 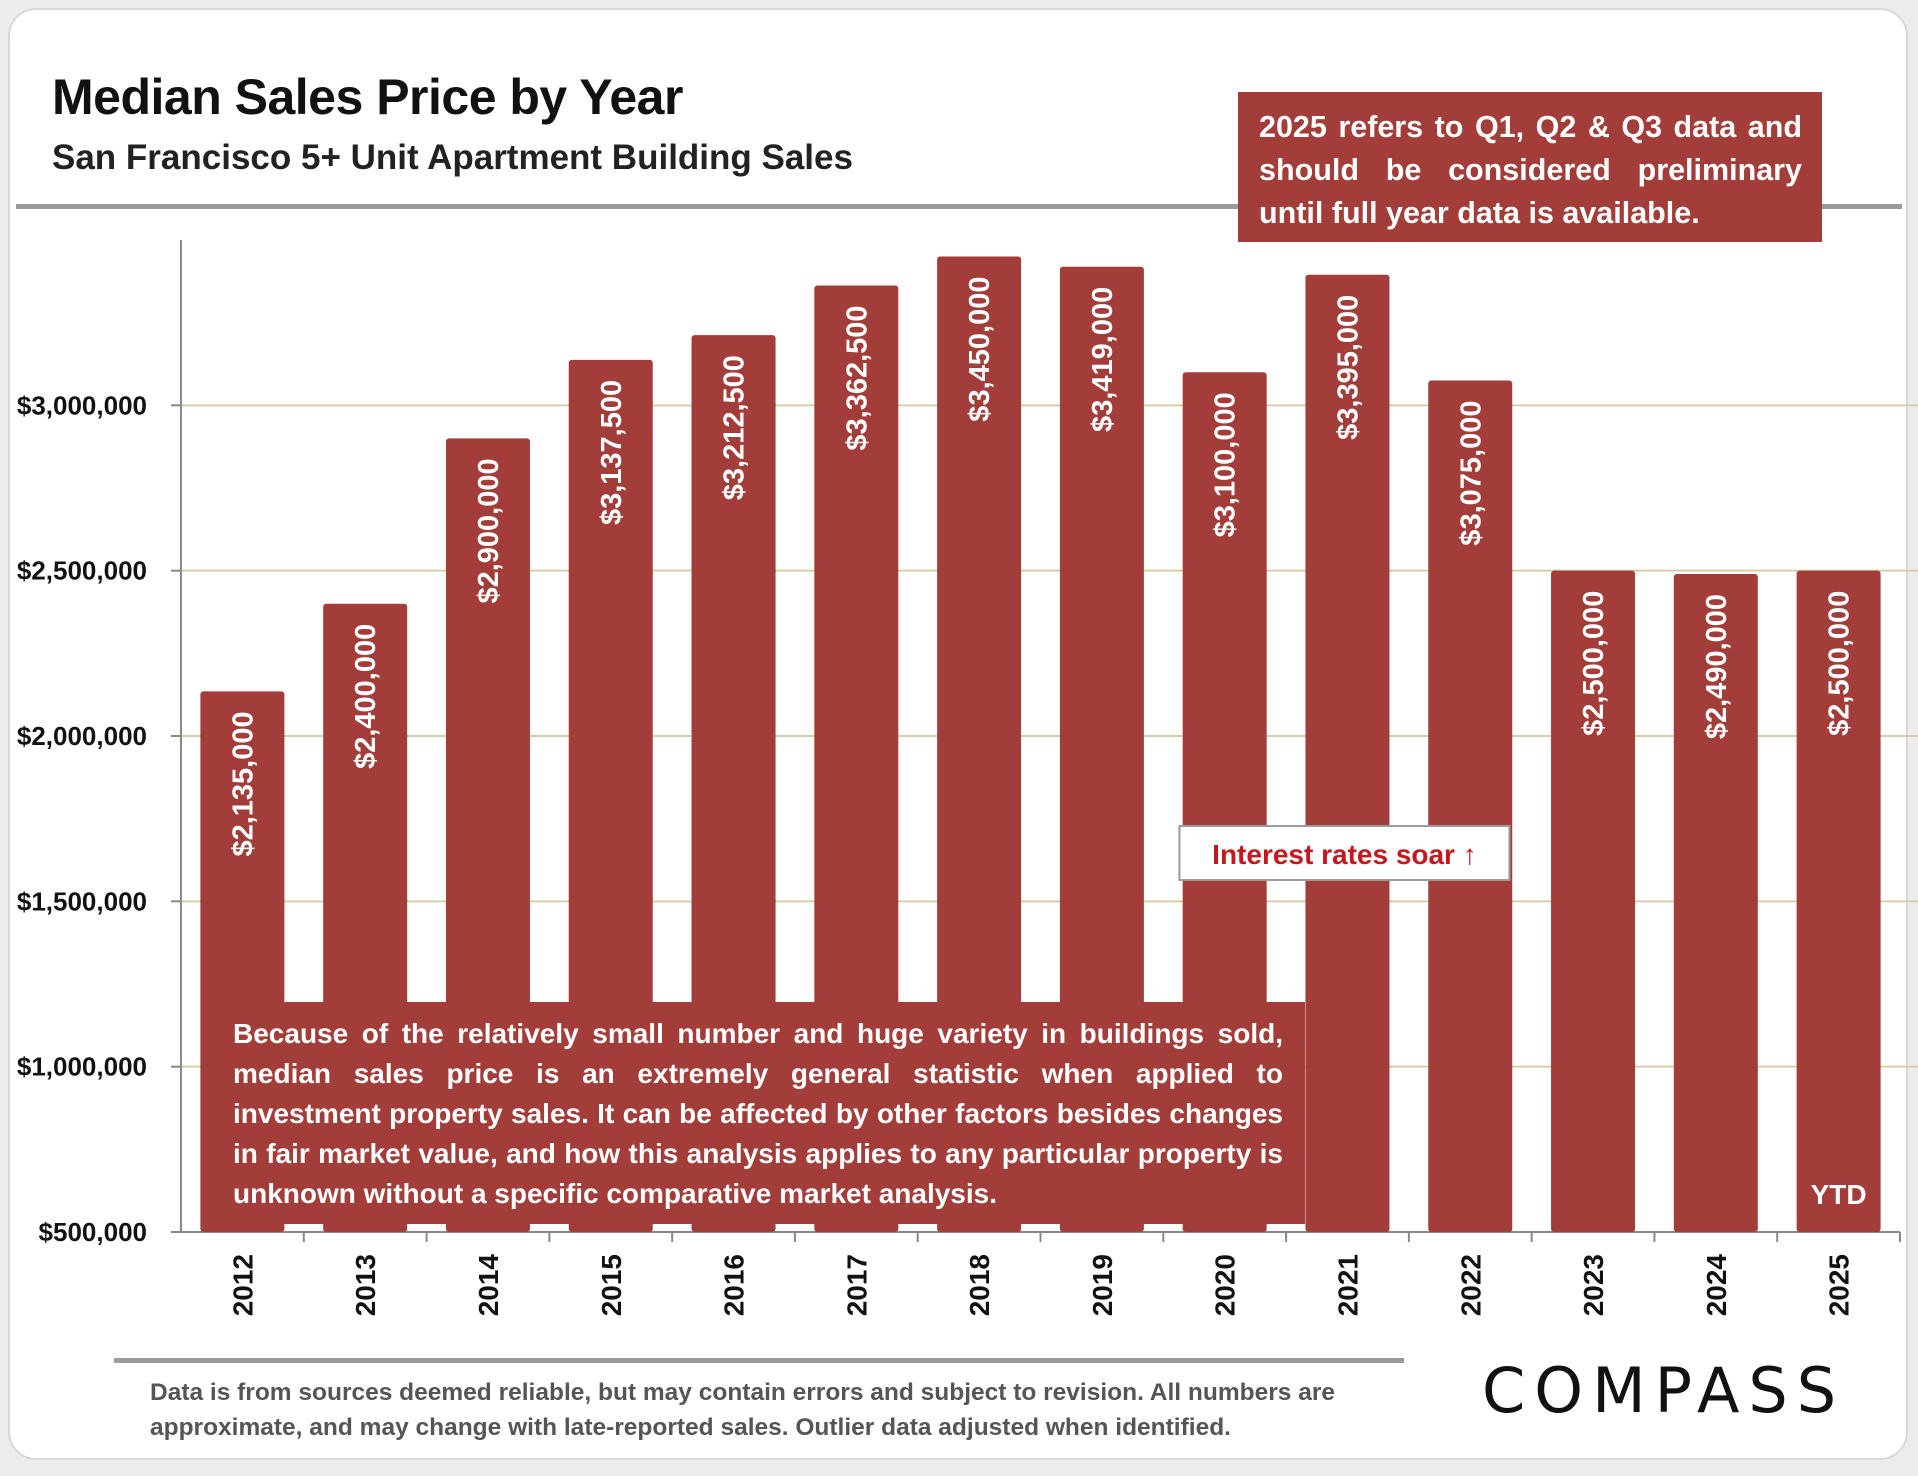 What do you see at coordinates (1471, 473) in the screenshot?
I see `data-label: $3,075,000` at bounding box center [1471, 473].